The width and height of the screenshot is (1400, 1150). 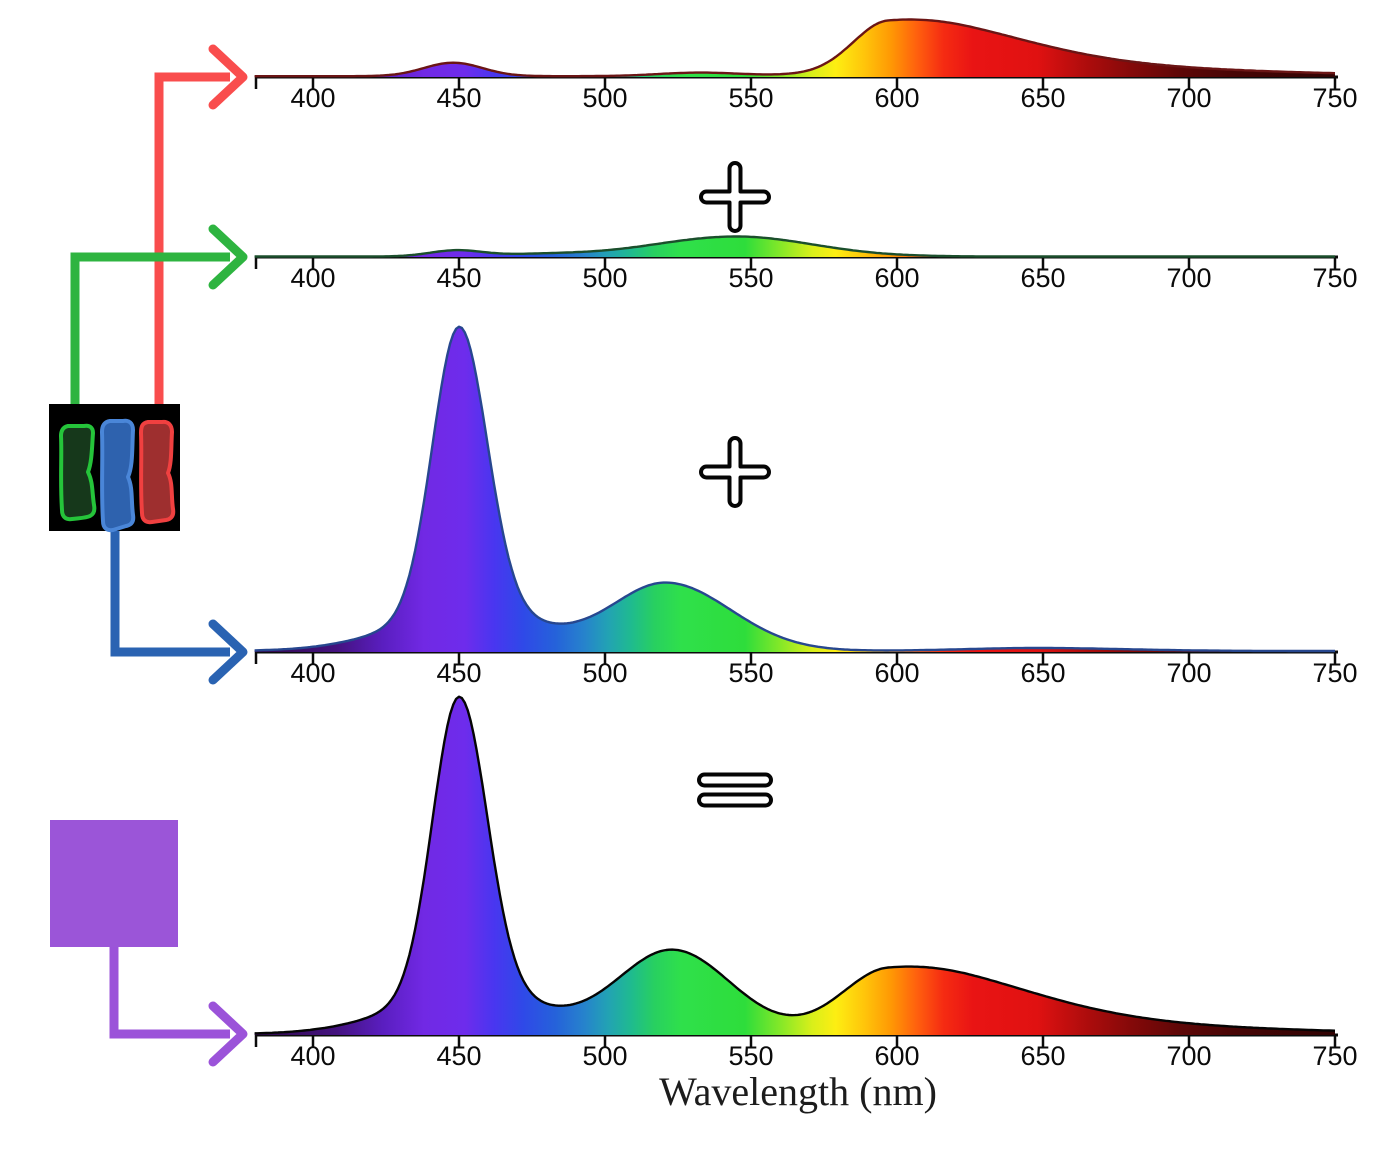 I want to click on purple-arrow-head, so click(x=228, y=1034).